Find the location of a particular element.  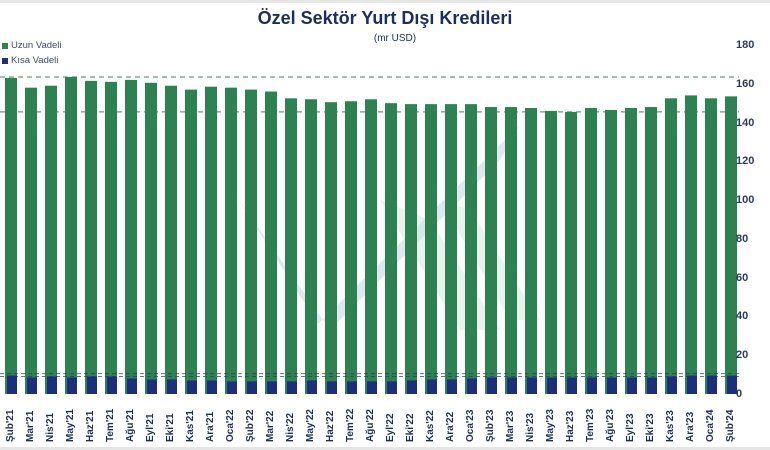

y-tick-label: 180 is located at coordinates (745, 45).